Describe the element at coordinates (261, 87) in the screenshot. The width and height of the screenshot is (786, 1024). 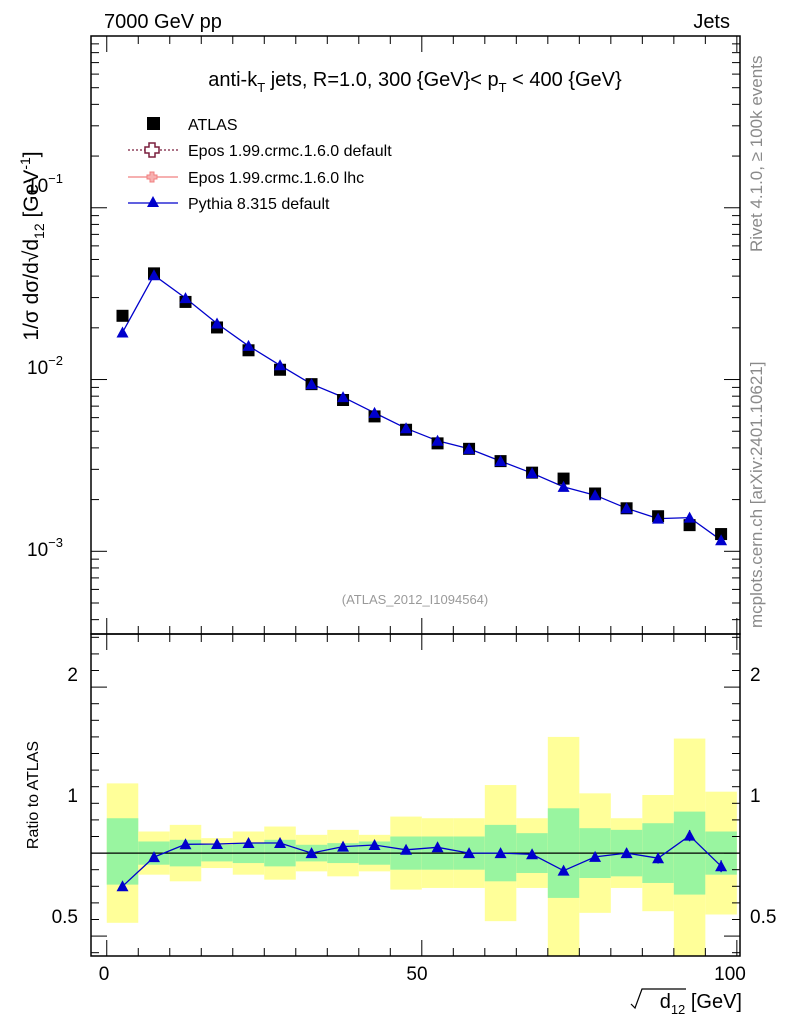
I see `title-sub-1: T` at that location.